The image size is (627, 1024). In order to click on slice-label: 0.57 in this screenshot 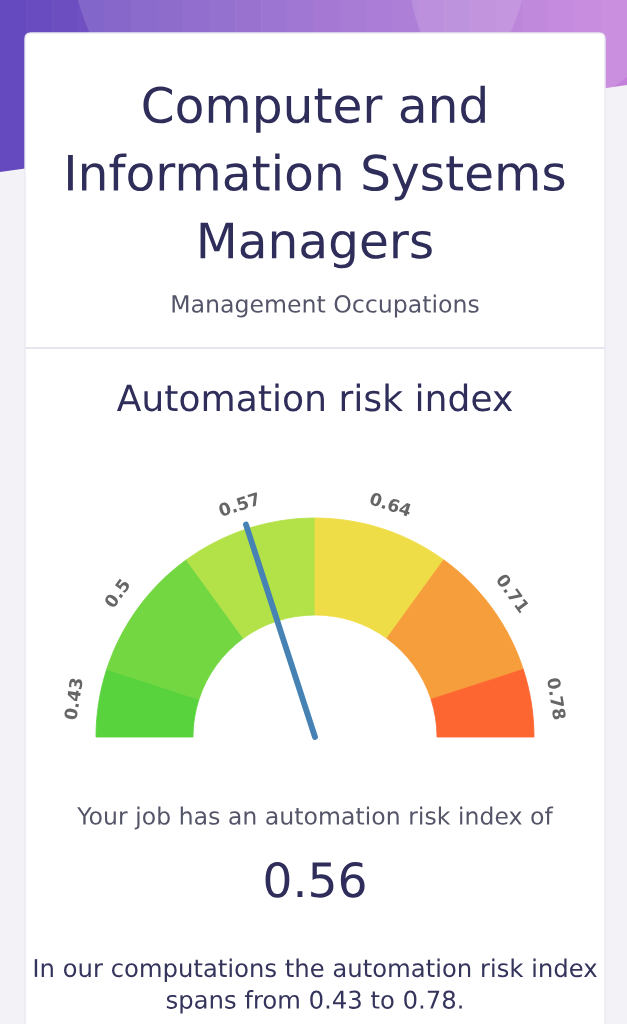, I will do `click(239, 504)`.